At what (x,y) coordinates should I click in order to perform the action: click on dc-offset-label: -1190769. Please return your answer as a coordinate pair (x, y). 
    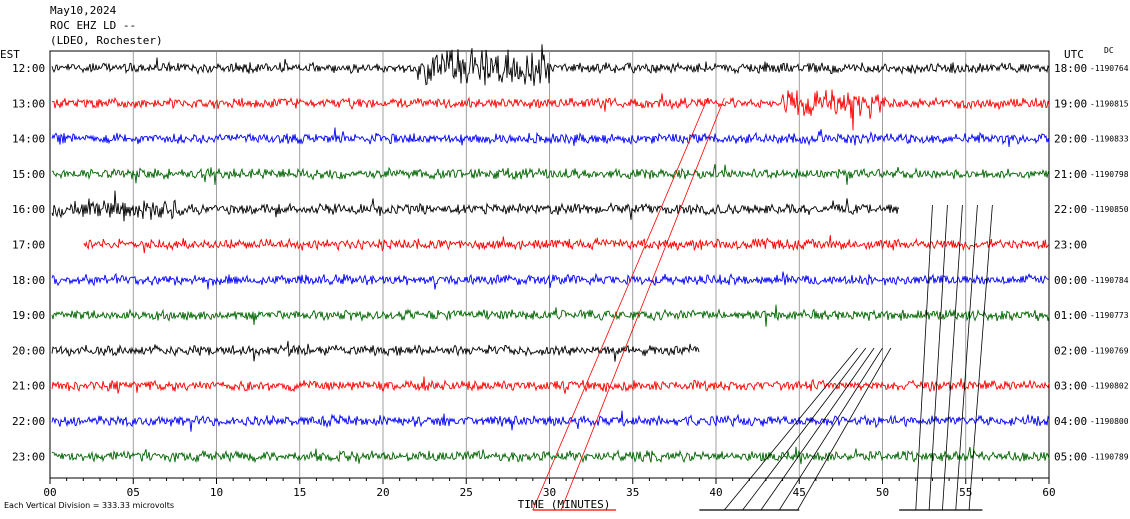
    Looking at the image, I should click on (1109, 350).